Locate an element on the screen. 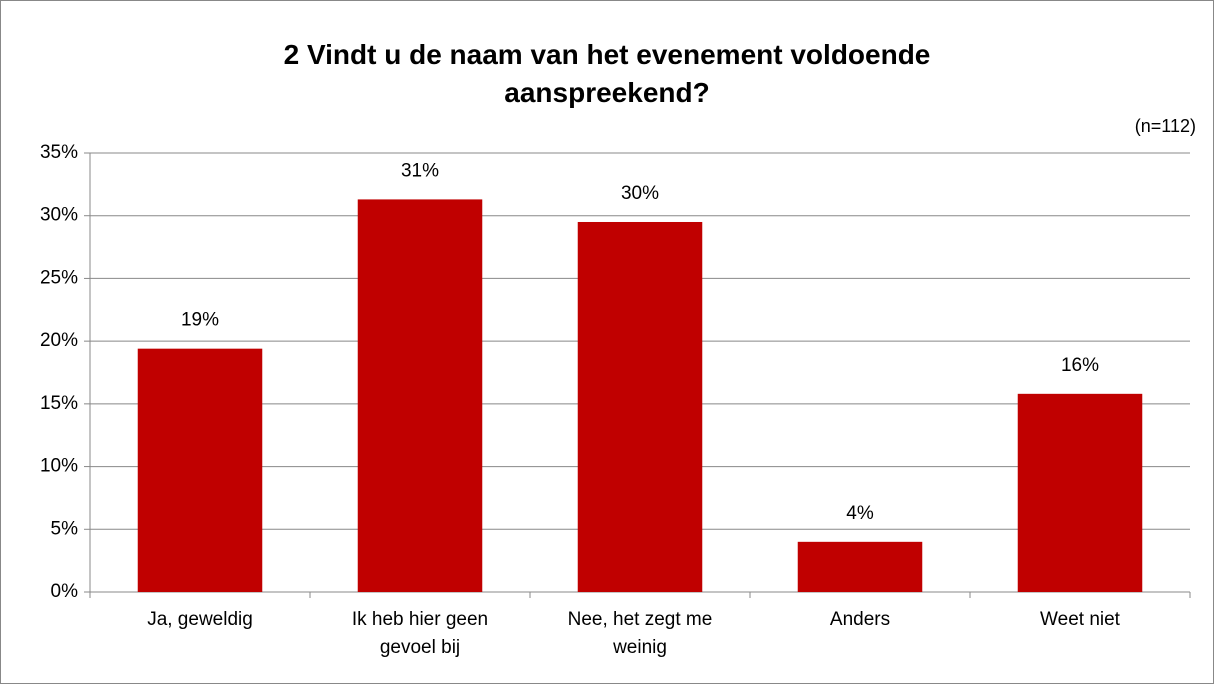  data-label: 4% is located at coordinates (860, 513).